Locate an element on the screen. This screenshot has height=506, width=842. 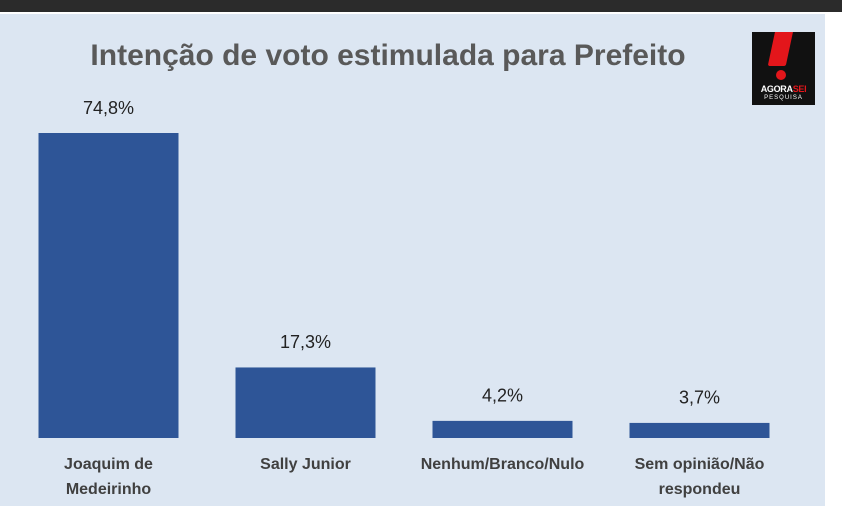
logo-mark is located at coordinates (781, 49).